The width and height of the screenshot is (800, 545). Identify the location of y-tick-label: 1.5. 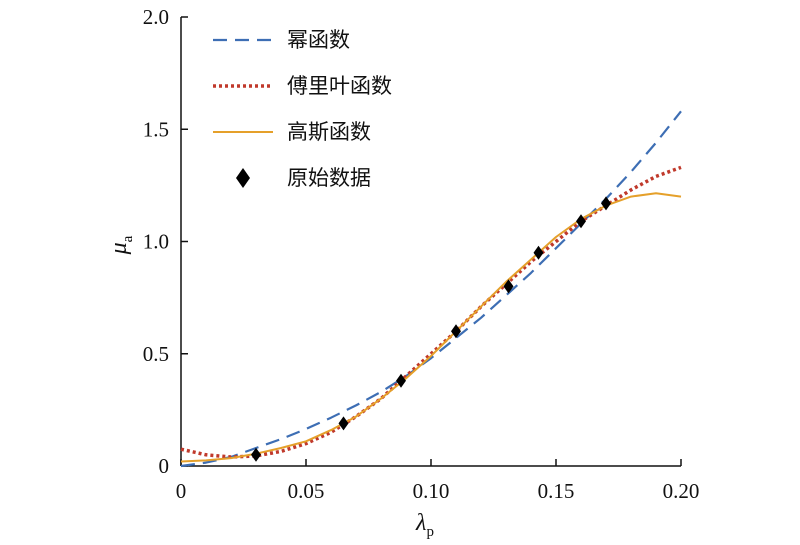
(156, 129).